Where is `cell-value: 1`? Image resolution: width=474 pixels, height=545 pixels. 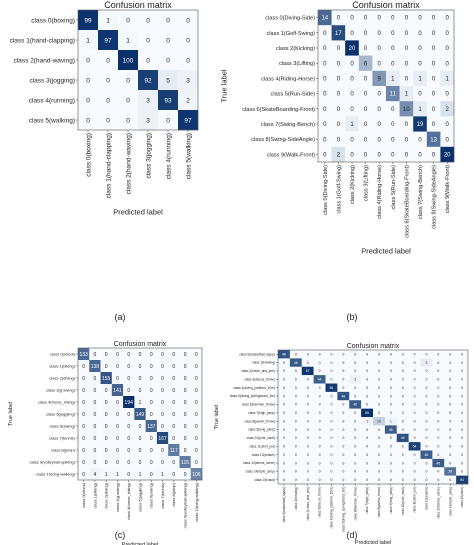 cell-value: 1 is located at coordinates (106, 475).